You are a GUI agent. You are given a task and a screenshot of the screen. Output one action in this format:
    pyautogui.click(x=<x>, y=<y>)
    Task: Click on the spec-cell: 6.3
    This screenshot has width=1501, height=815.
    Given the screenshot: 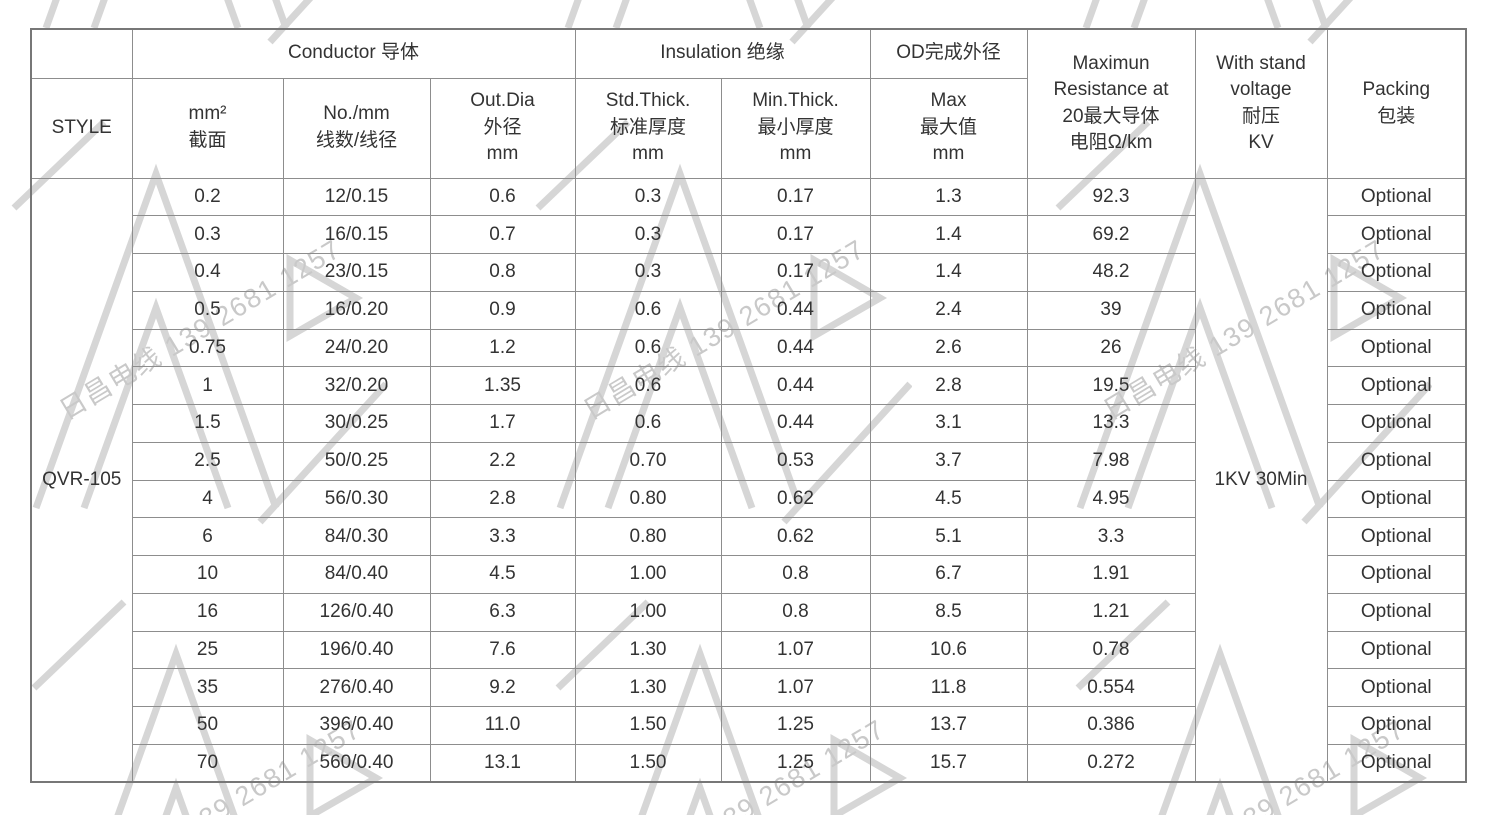 What is the action you would take?
    pyautogui.click(x=502, y=612)
    